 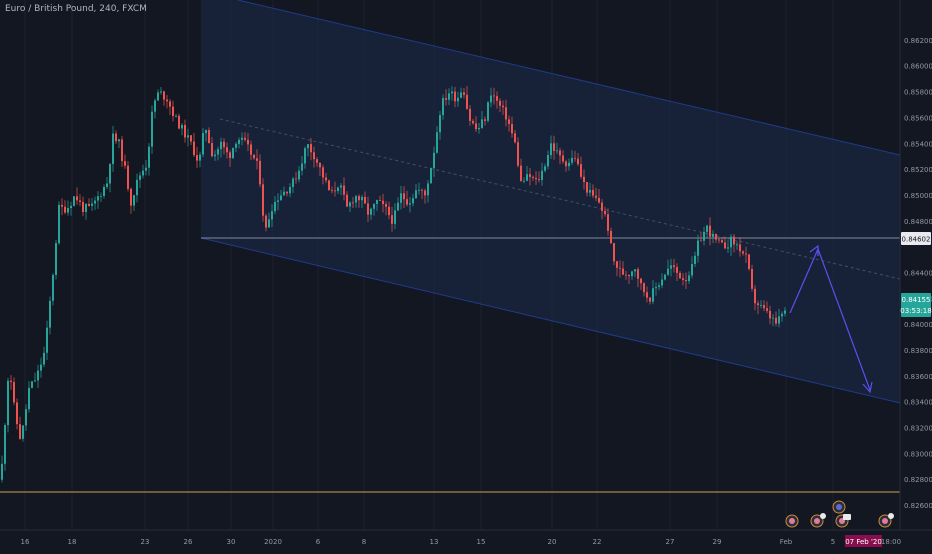 I want to click on time-tick-label: 13, so click(x=434, y=542).